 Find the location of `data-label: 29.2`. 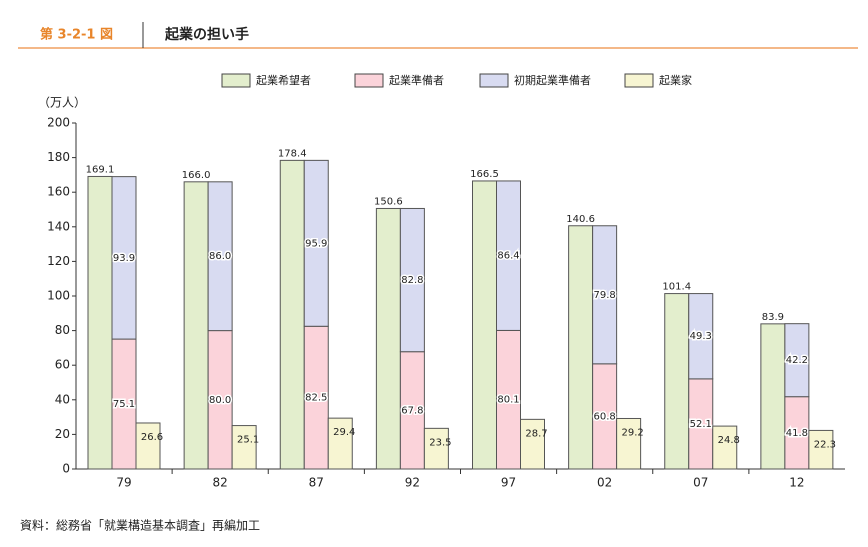

data-label: 29.2 is located at coordinates (632, 432).